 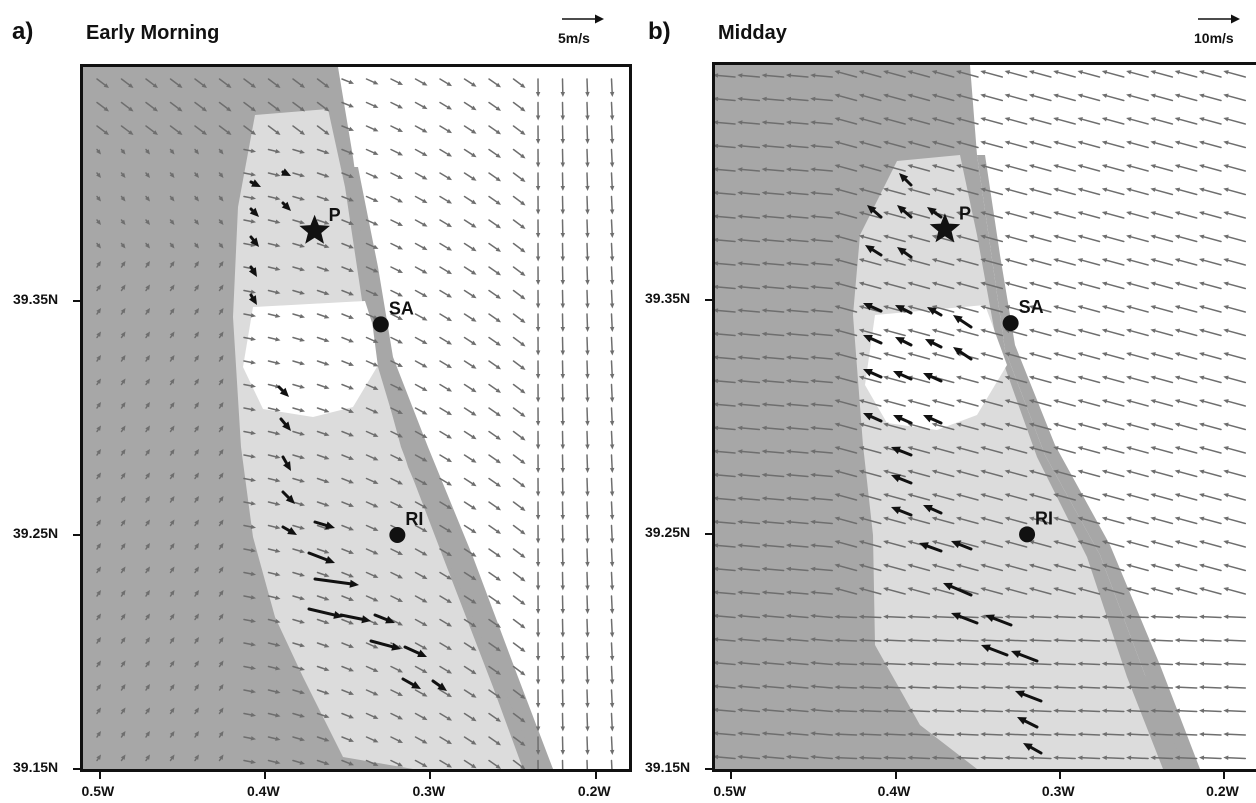 What do you see at coordinates (1214, 38) in the screenshot?
I see `panel-b-scale-label: 10m/s` at bounding box center [1214, 38].